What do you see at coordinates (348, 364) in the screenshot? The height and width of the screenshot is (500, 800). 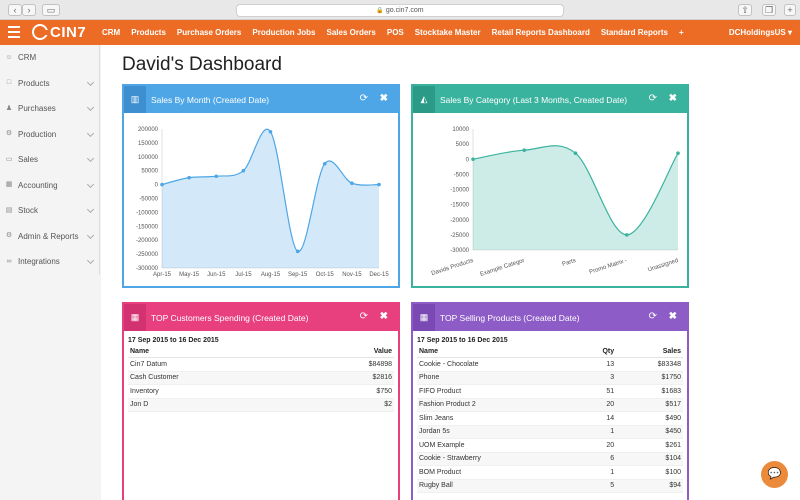 I see `table-cell: $84898` at bounding box center [348, 364].